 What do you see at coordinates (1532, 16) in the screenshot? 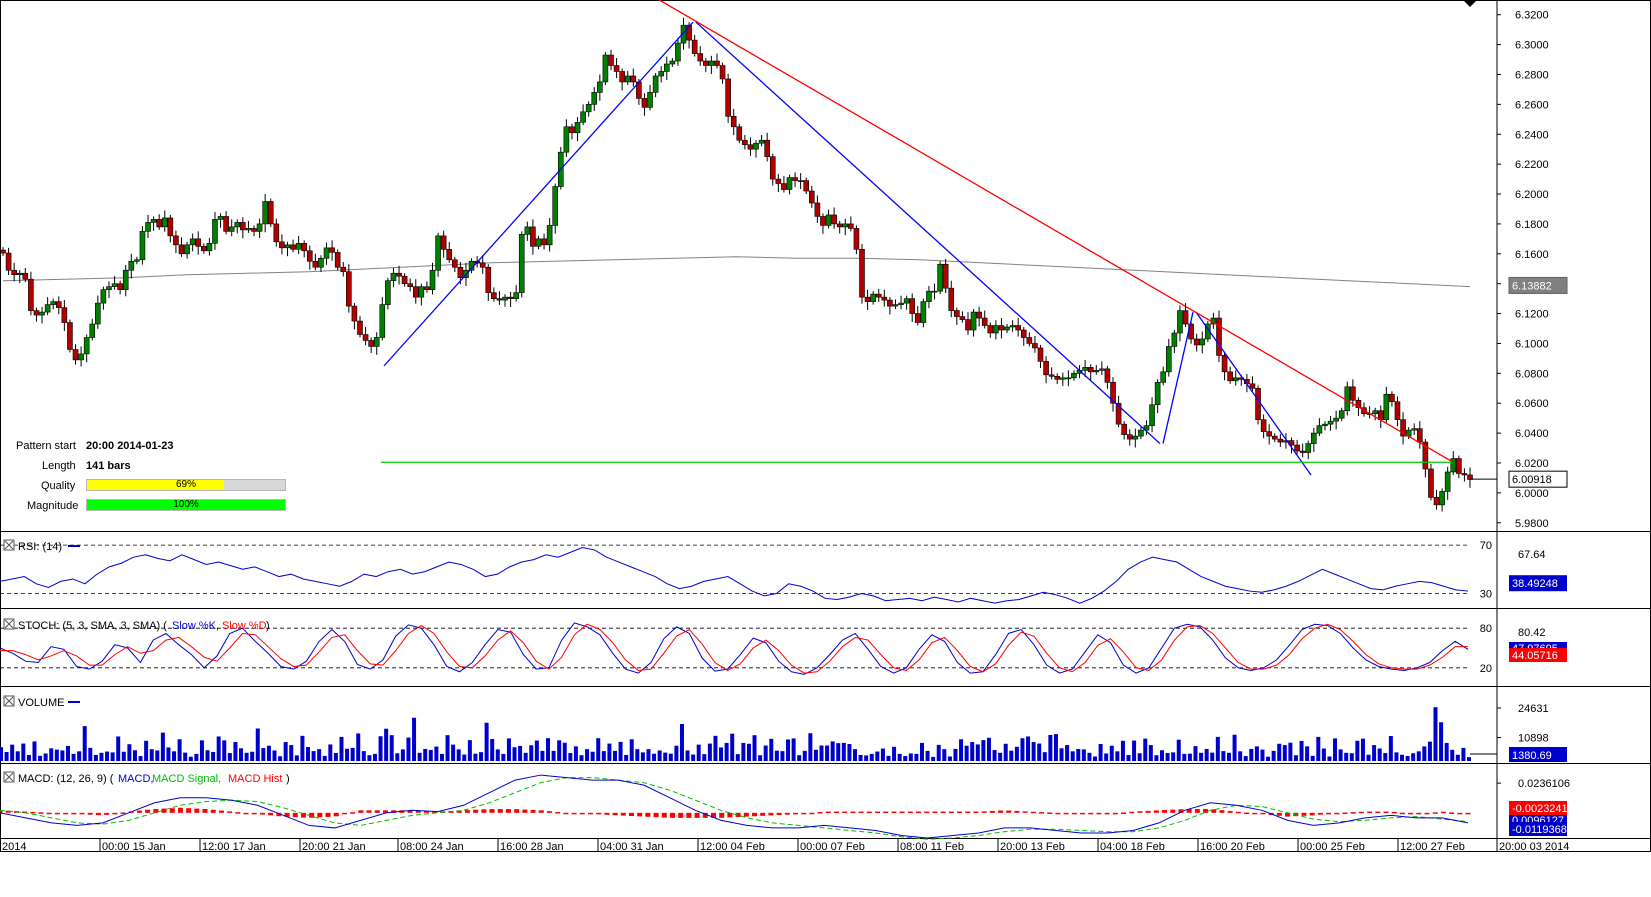
I see `price-tick-label: 6.3200` at bounding box center [1532, 16].